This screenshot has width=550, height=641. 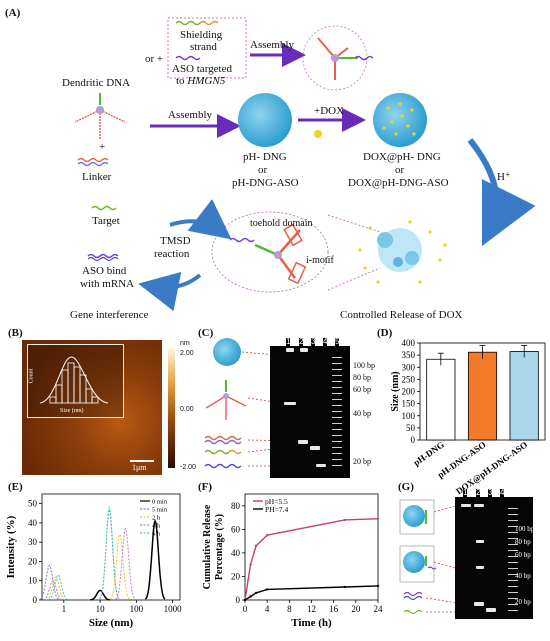 What do you see at coordinates (187, 409) in the screenshot?
I see `colorbar-mid: 0.00` at bounding box center [187, 409].